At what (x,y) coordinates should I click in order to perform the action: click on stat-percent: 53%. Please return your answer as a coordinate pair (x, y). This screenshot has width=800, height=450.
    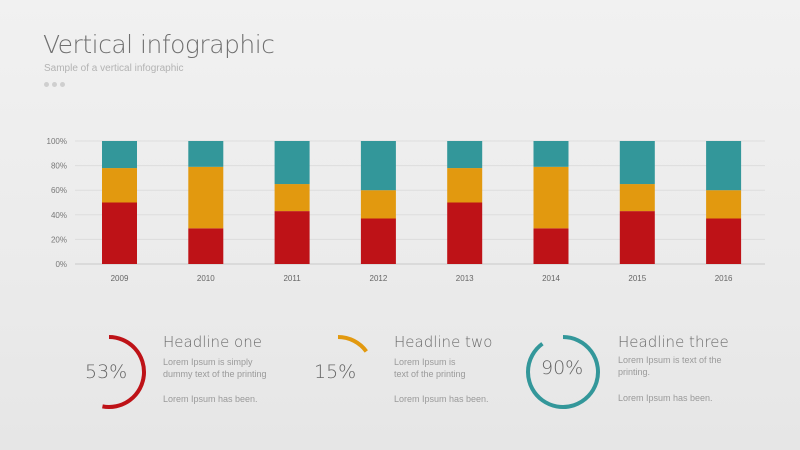
    Looking at the image, I should click on (106, 372).